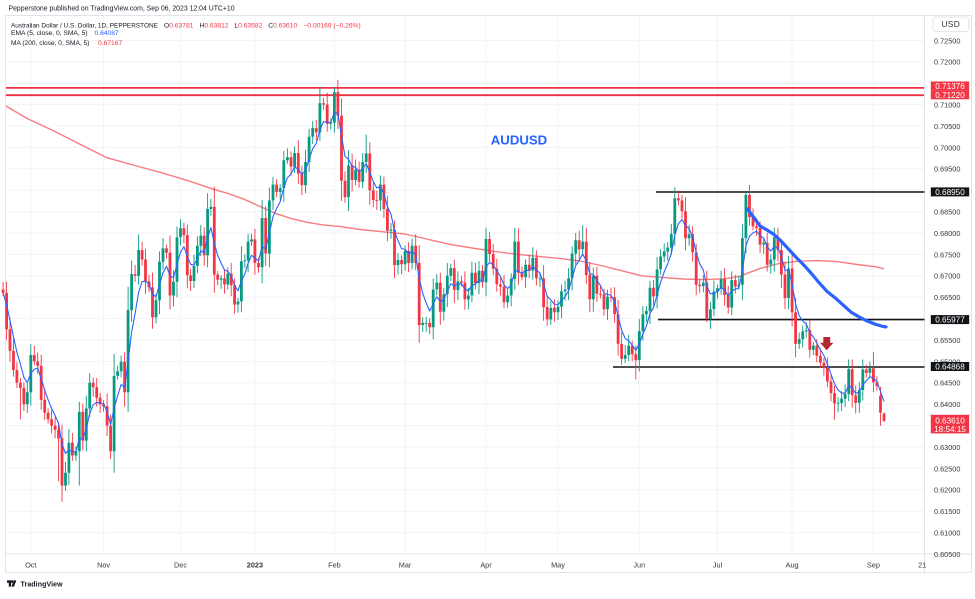  I want to click on svg-text: 0.68000, so click(947, 233).